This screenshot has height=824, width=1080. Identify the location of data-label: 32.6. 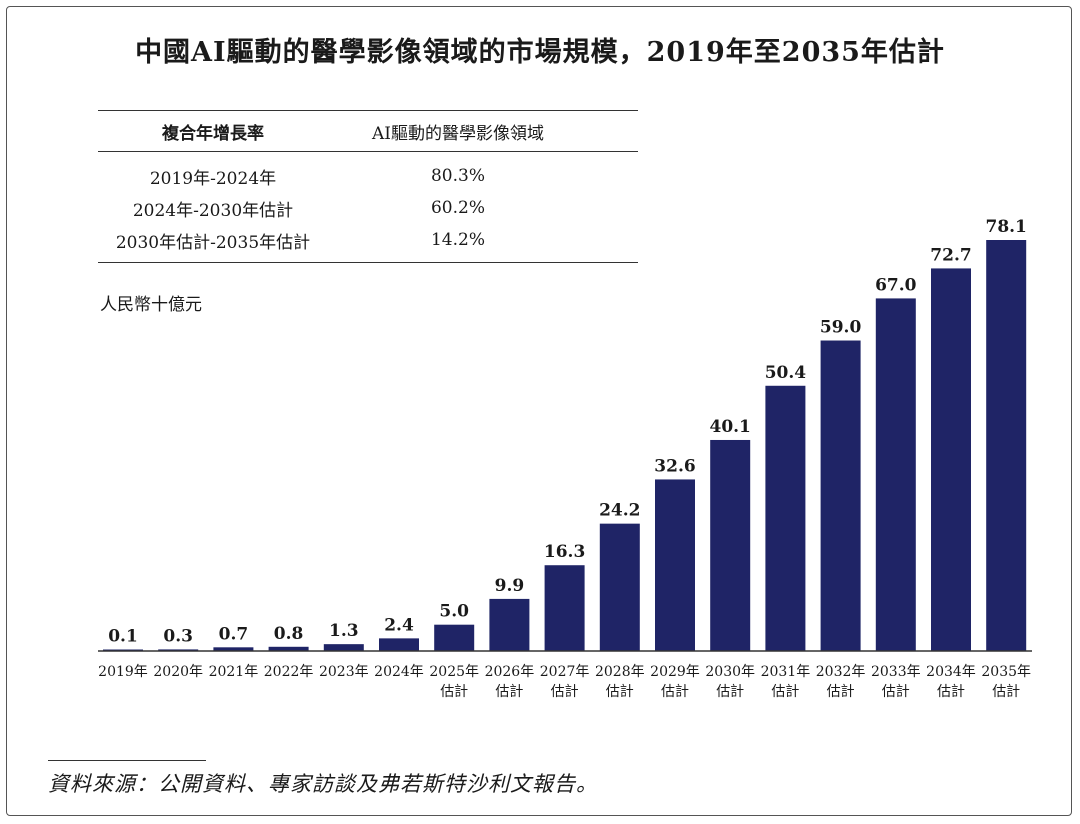
(674, 466).